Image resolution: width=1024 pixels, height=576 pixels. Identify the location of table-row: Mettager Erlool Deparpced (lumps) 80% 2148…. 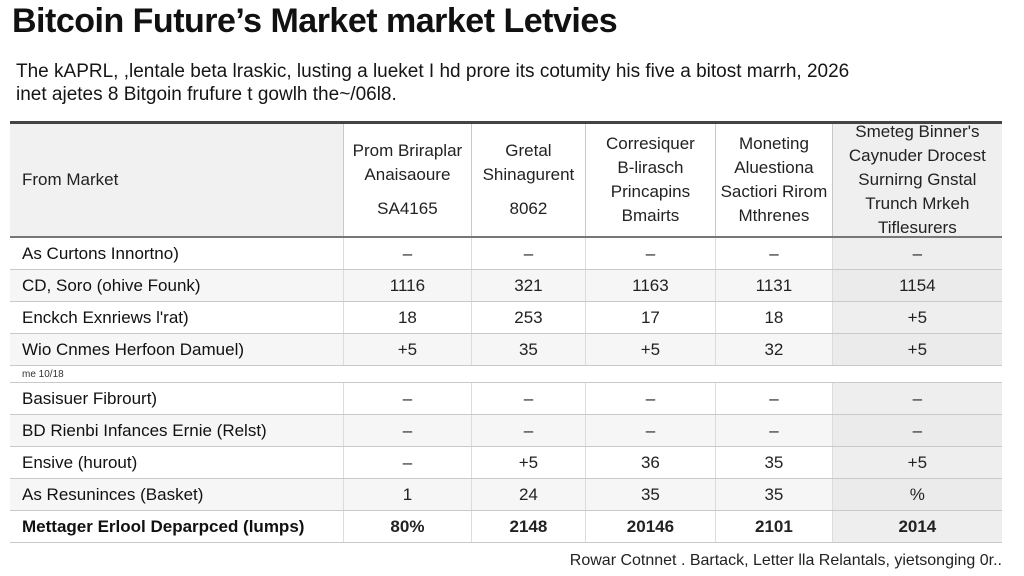
(506, 527).